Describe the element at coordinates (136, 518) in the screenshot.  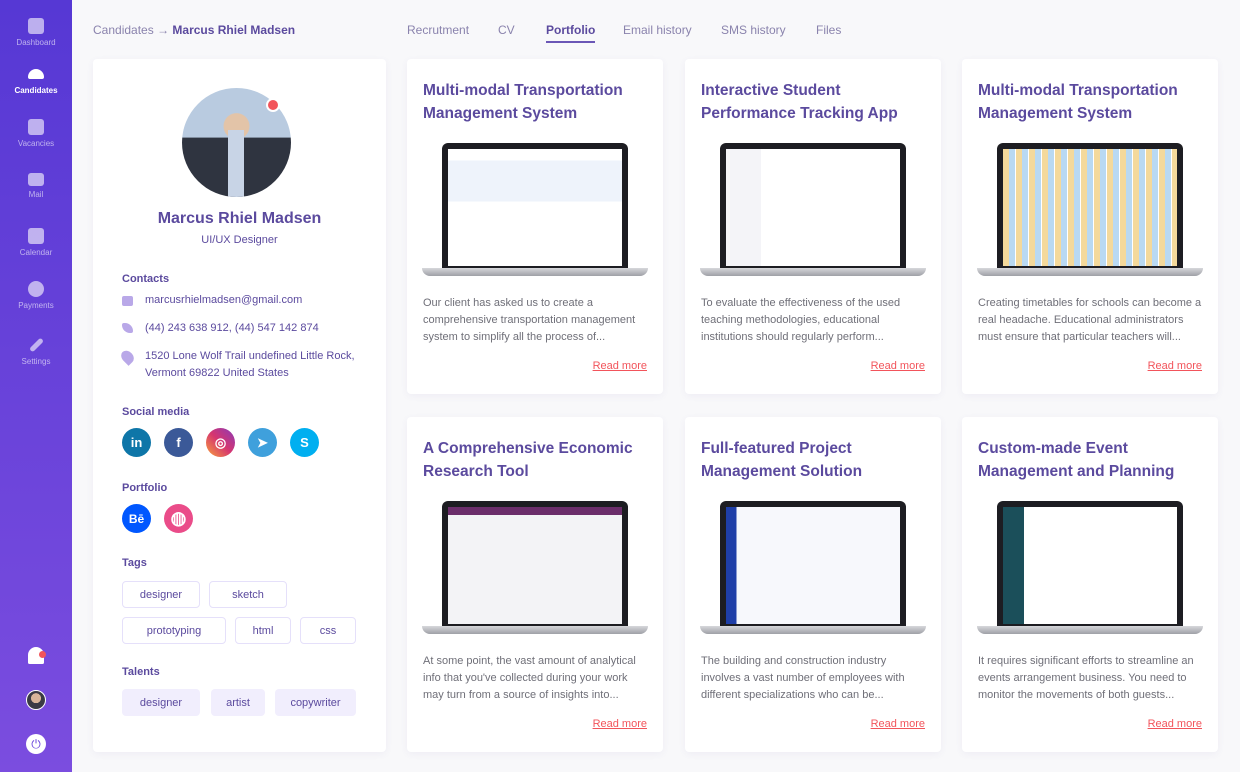
I see `behance-icon: Bē` at that location.